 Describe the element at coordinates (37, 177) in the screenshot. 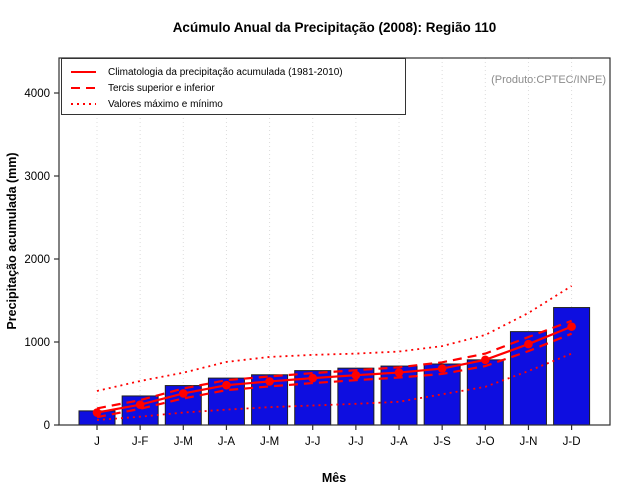

I see `y-tick-label: 3000` at that location.